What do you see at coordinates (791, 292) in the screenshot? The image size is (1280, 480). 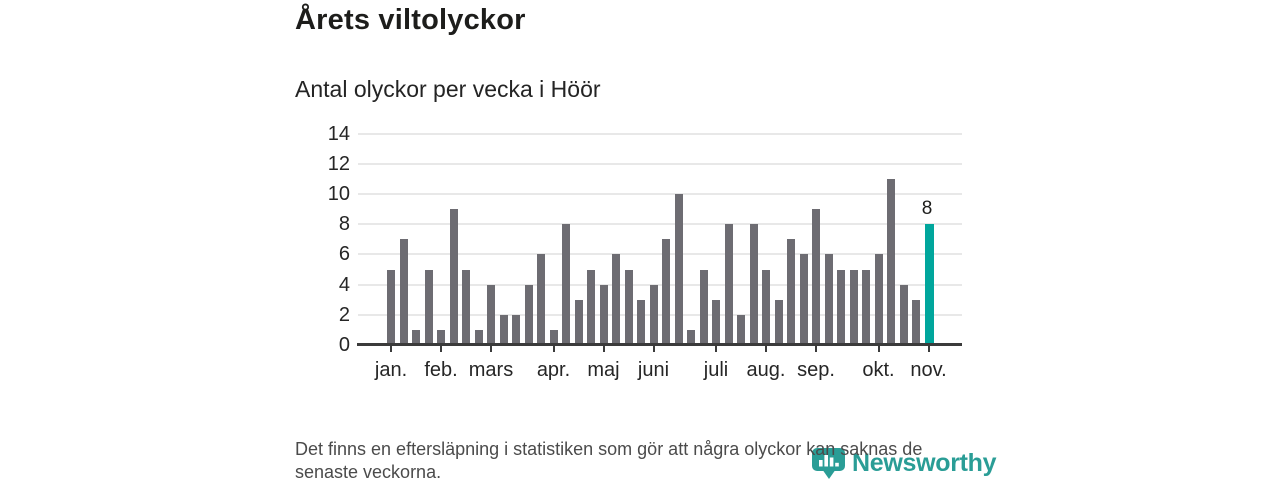 I see `bar-week33` at bounding box center [791, 292].